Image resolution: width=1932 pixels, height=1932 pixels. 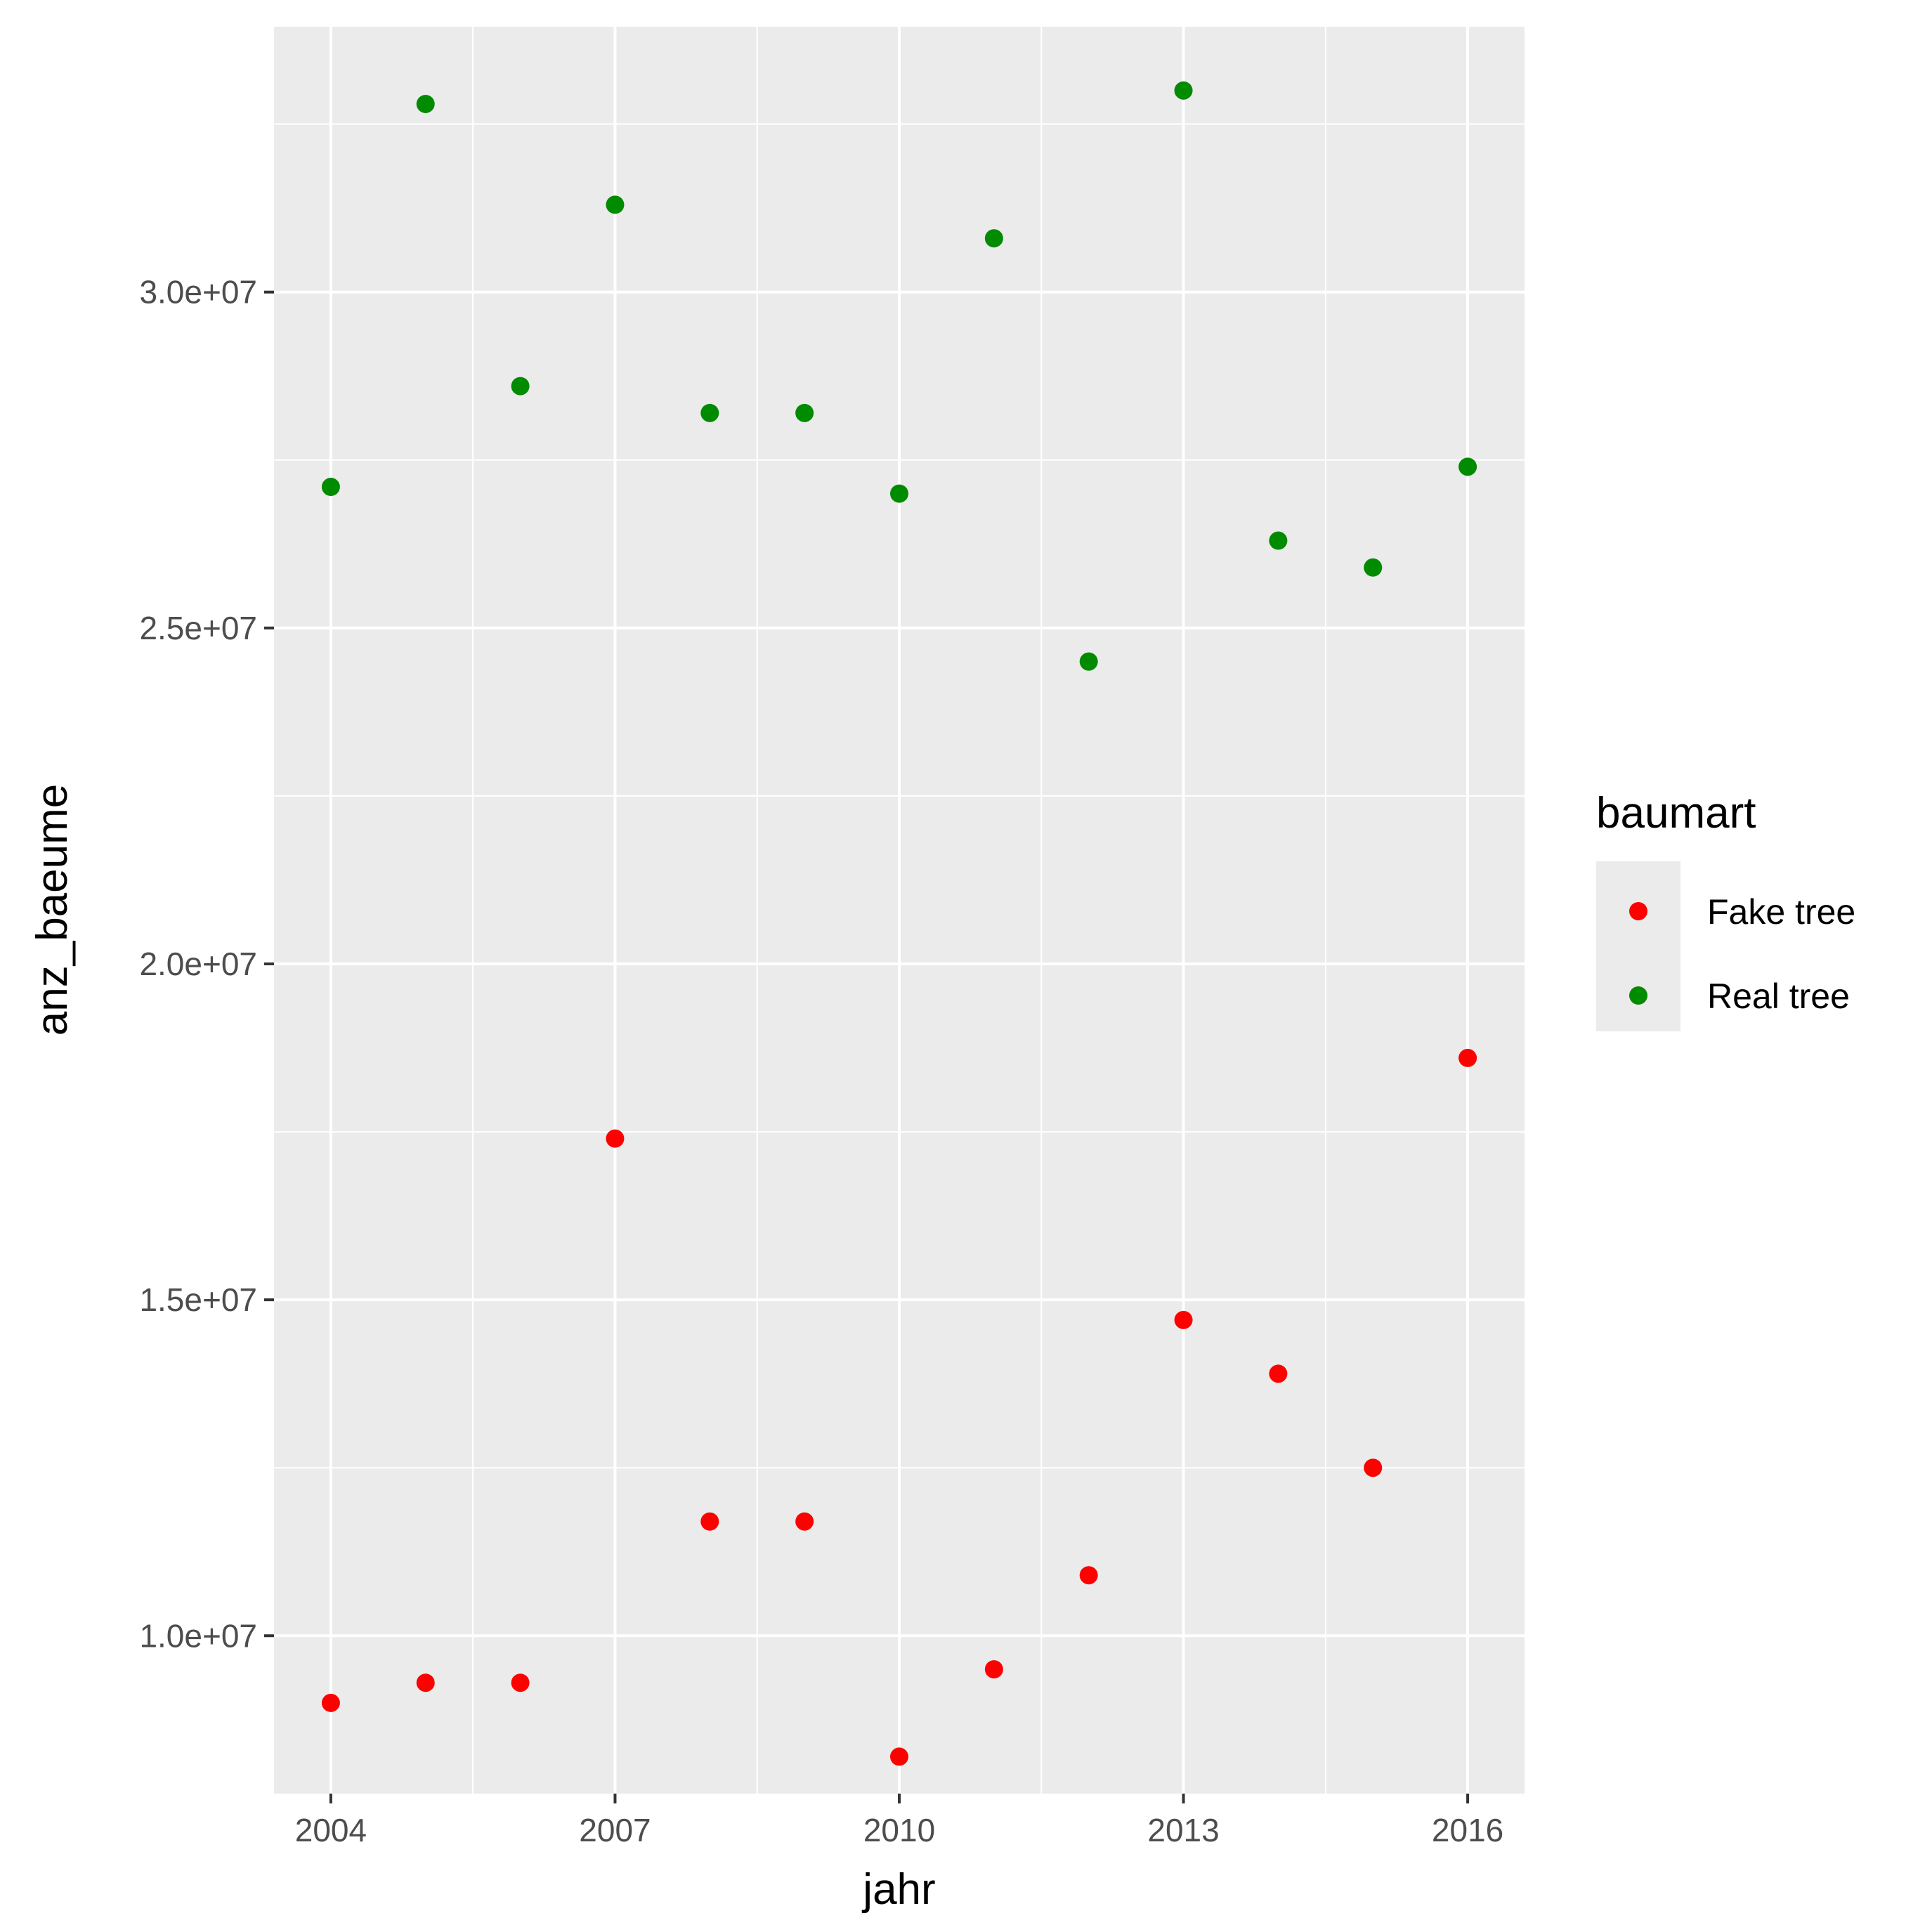 I want to click on y-tick-label: 1.5e+07, so click(x=198, y=1299).